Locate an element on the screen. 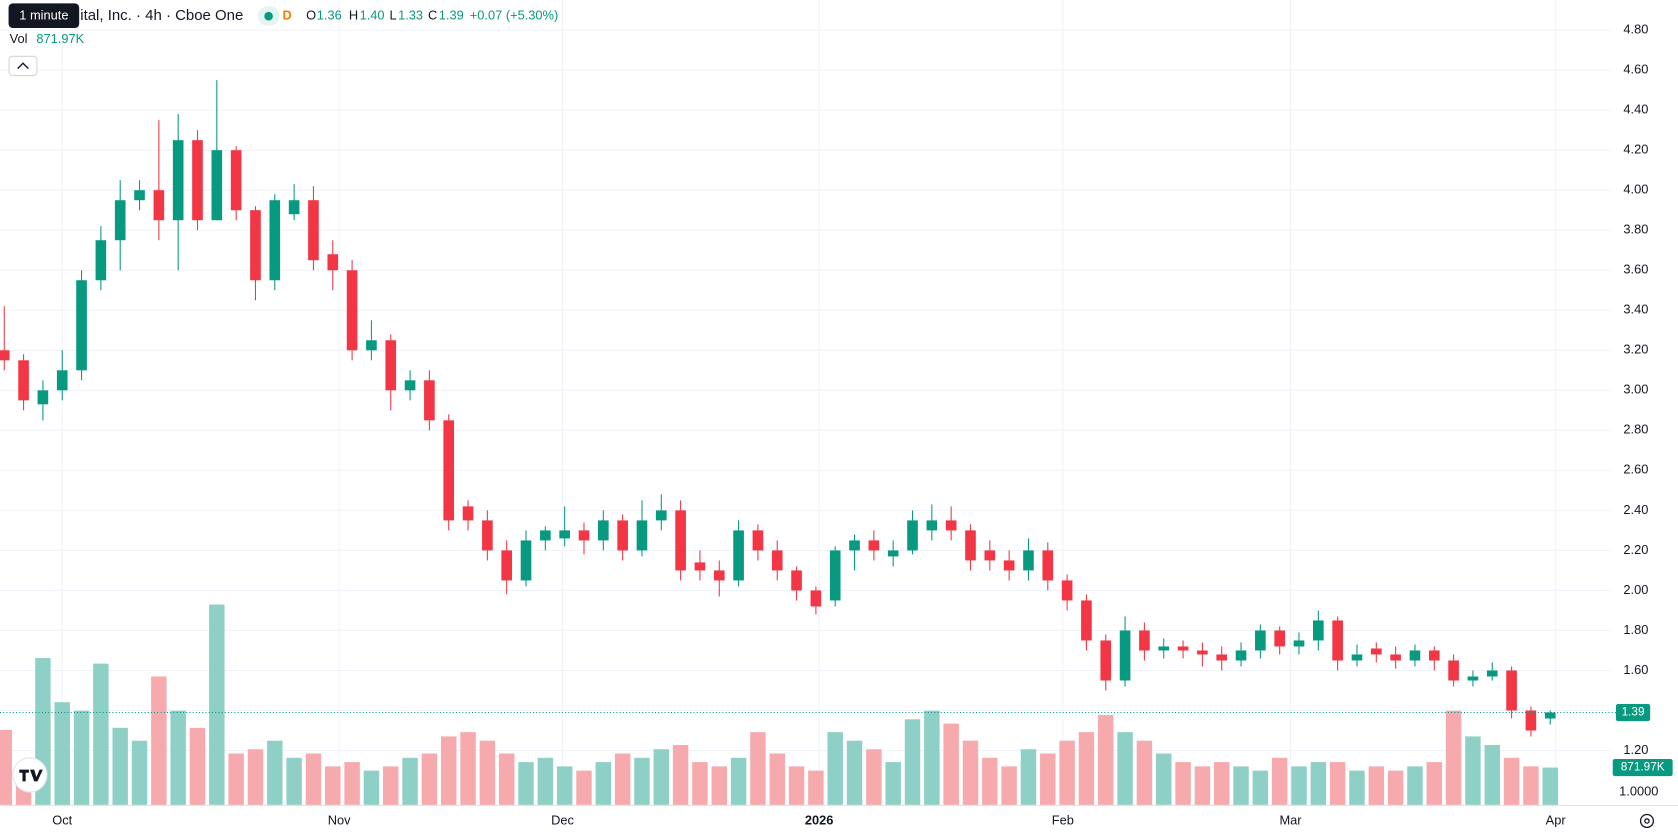 This screenshot has width=1678, height=840. y-tick-label: 3.40 is located at coordinates (1635, 309).